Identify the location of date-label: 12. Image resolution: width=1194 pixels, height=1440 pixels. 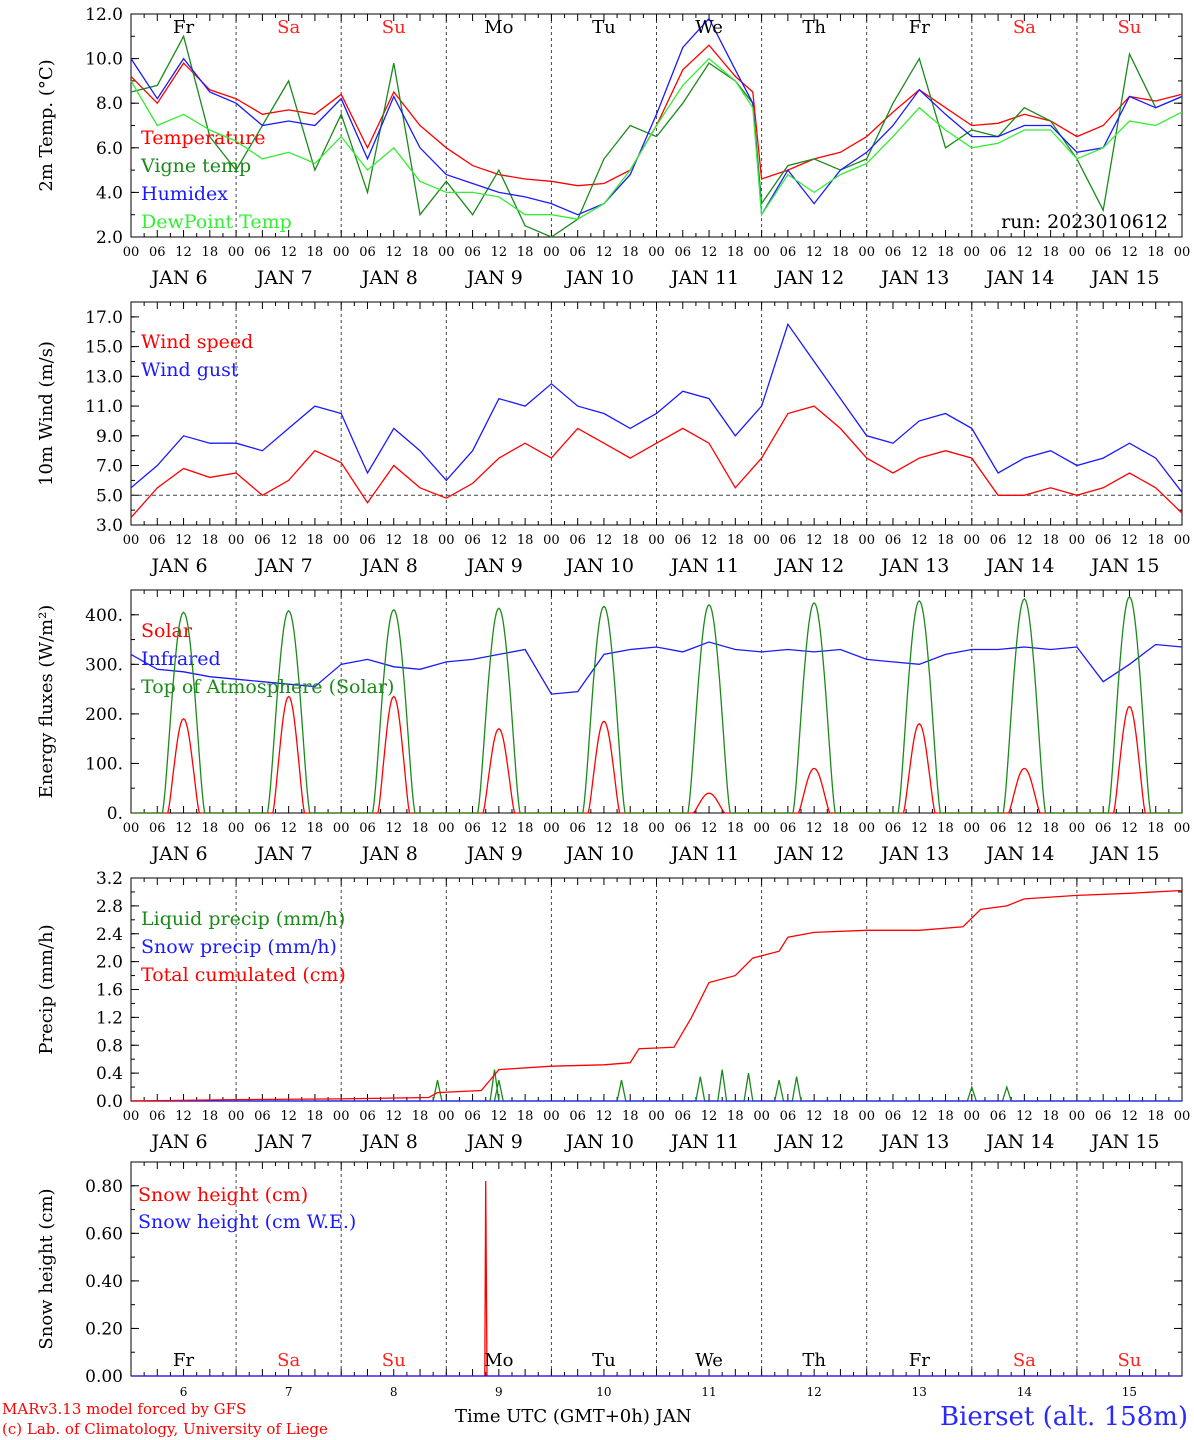
(814, 1392).